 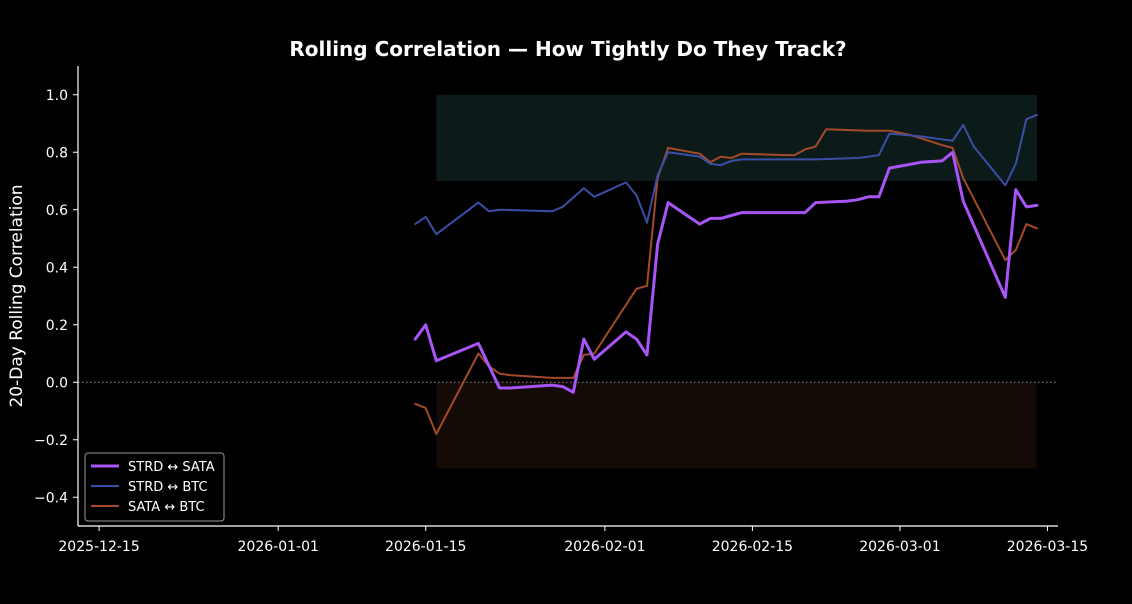 What do you see at coordinates (604, 547) in the screenshot?
I see `x-tick-label: 2026-02-01` at bounding box center [604, 547].